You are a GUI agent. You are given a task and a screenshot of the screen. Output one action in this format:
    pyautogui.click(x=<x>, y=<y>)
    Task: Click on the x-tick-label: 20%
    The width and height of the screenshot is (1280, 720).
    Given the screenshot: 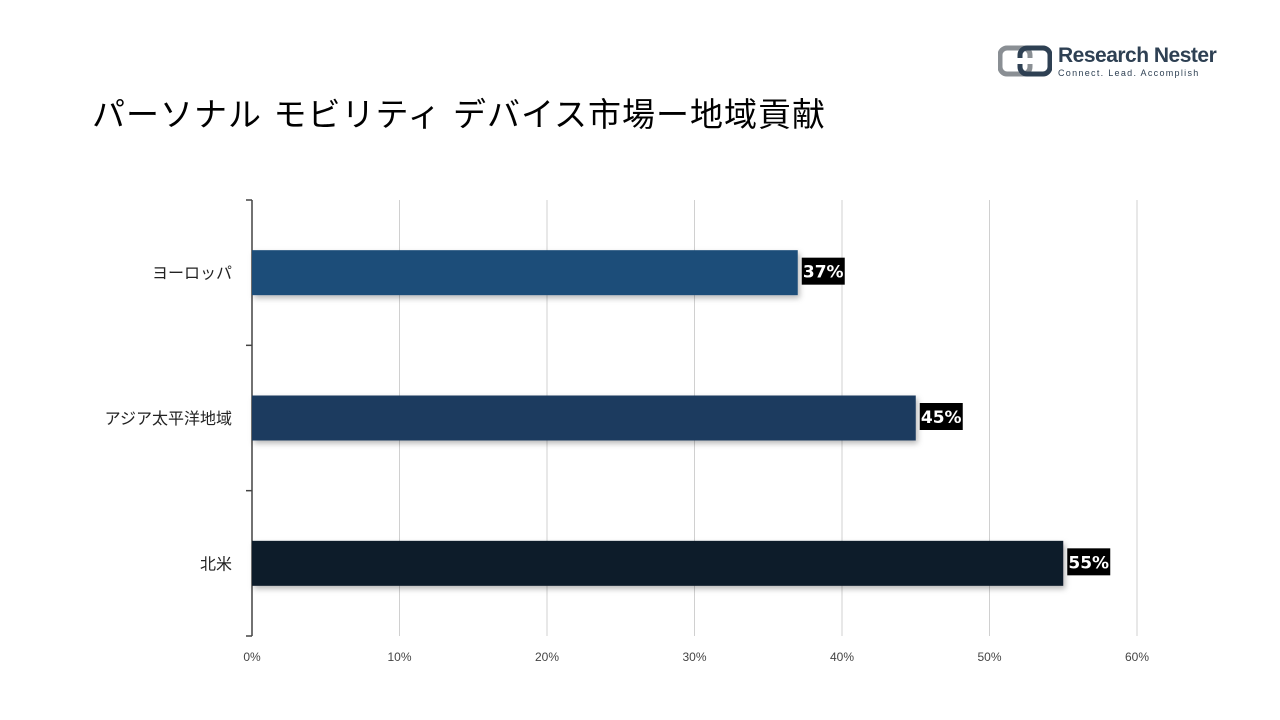 What is the action you would take?
    pyautogui.click(x=547, y=657)
    